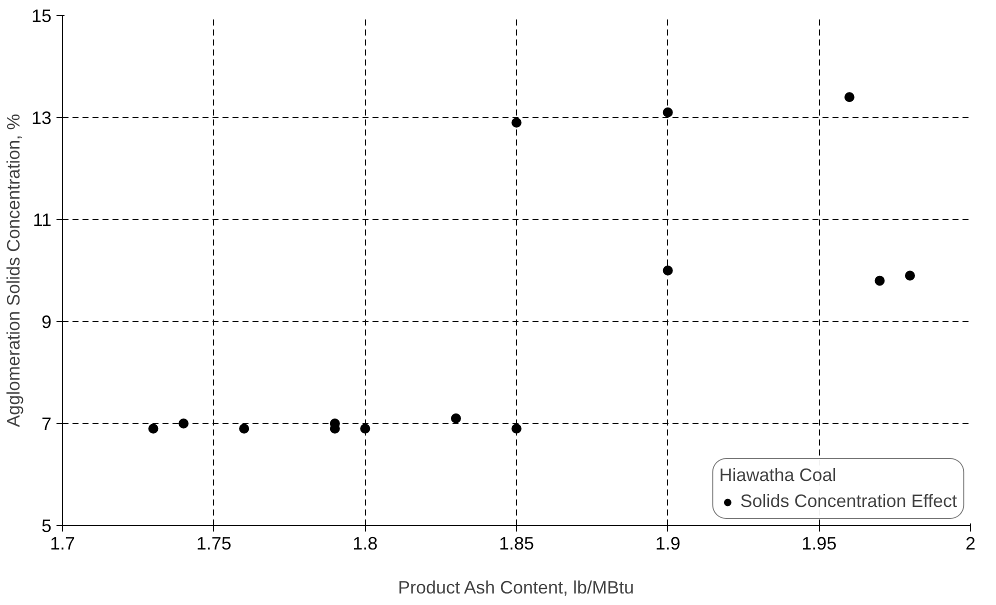 This screenshot has width=996, height=605. I want to click on x-tick-label: 1.95, so click(819, 544).